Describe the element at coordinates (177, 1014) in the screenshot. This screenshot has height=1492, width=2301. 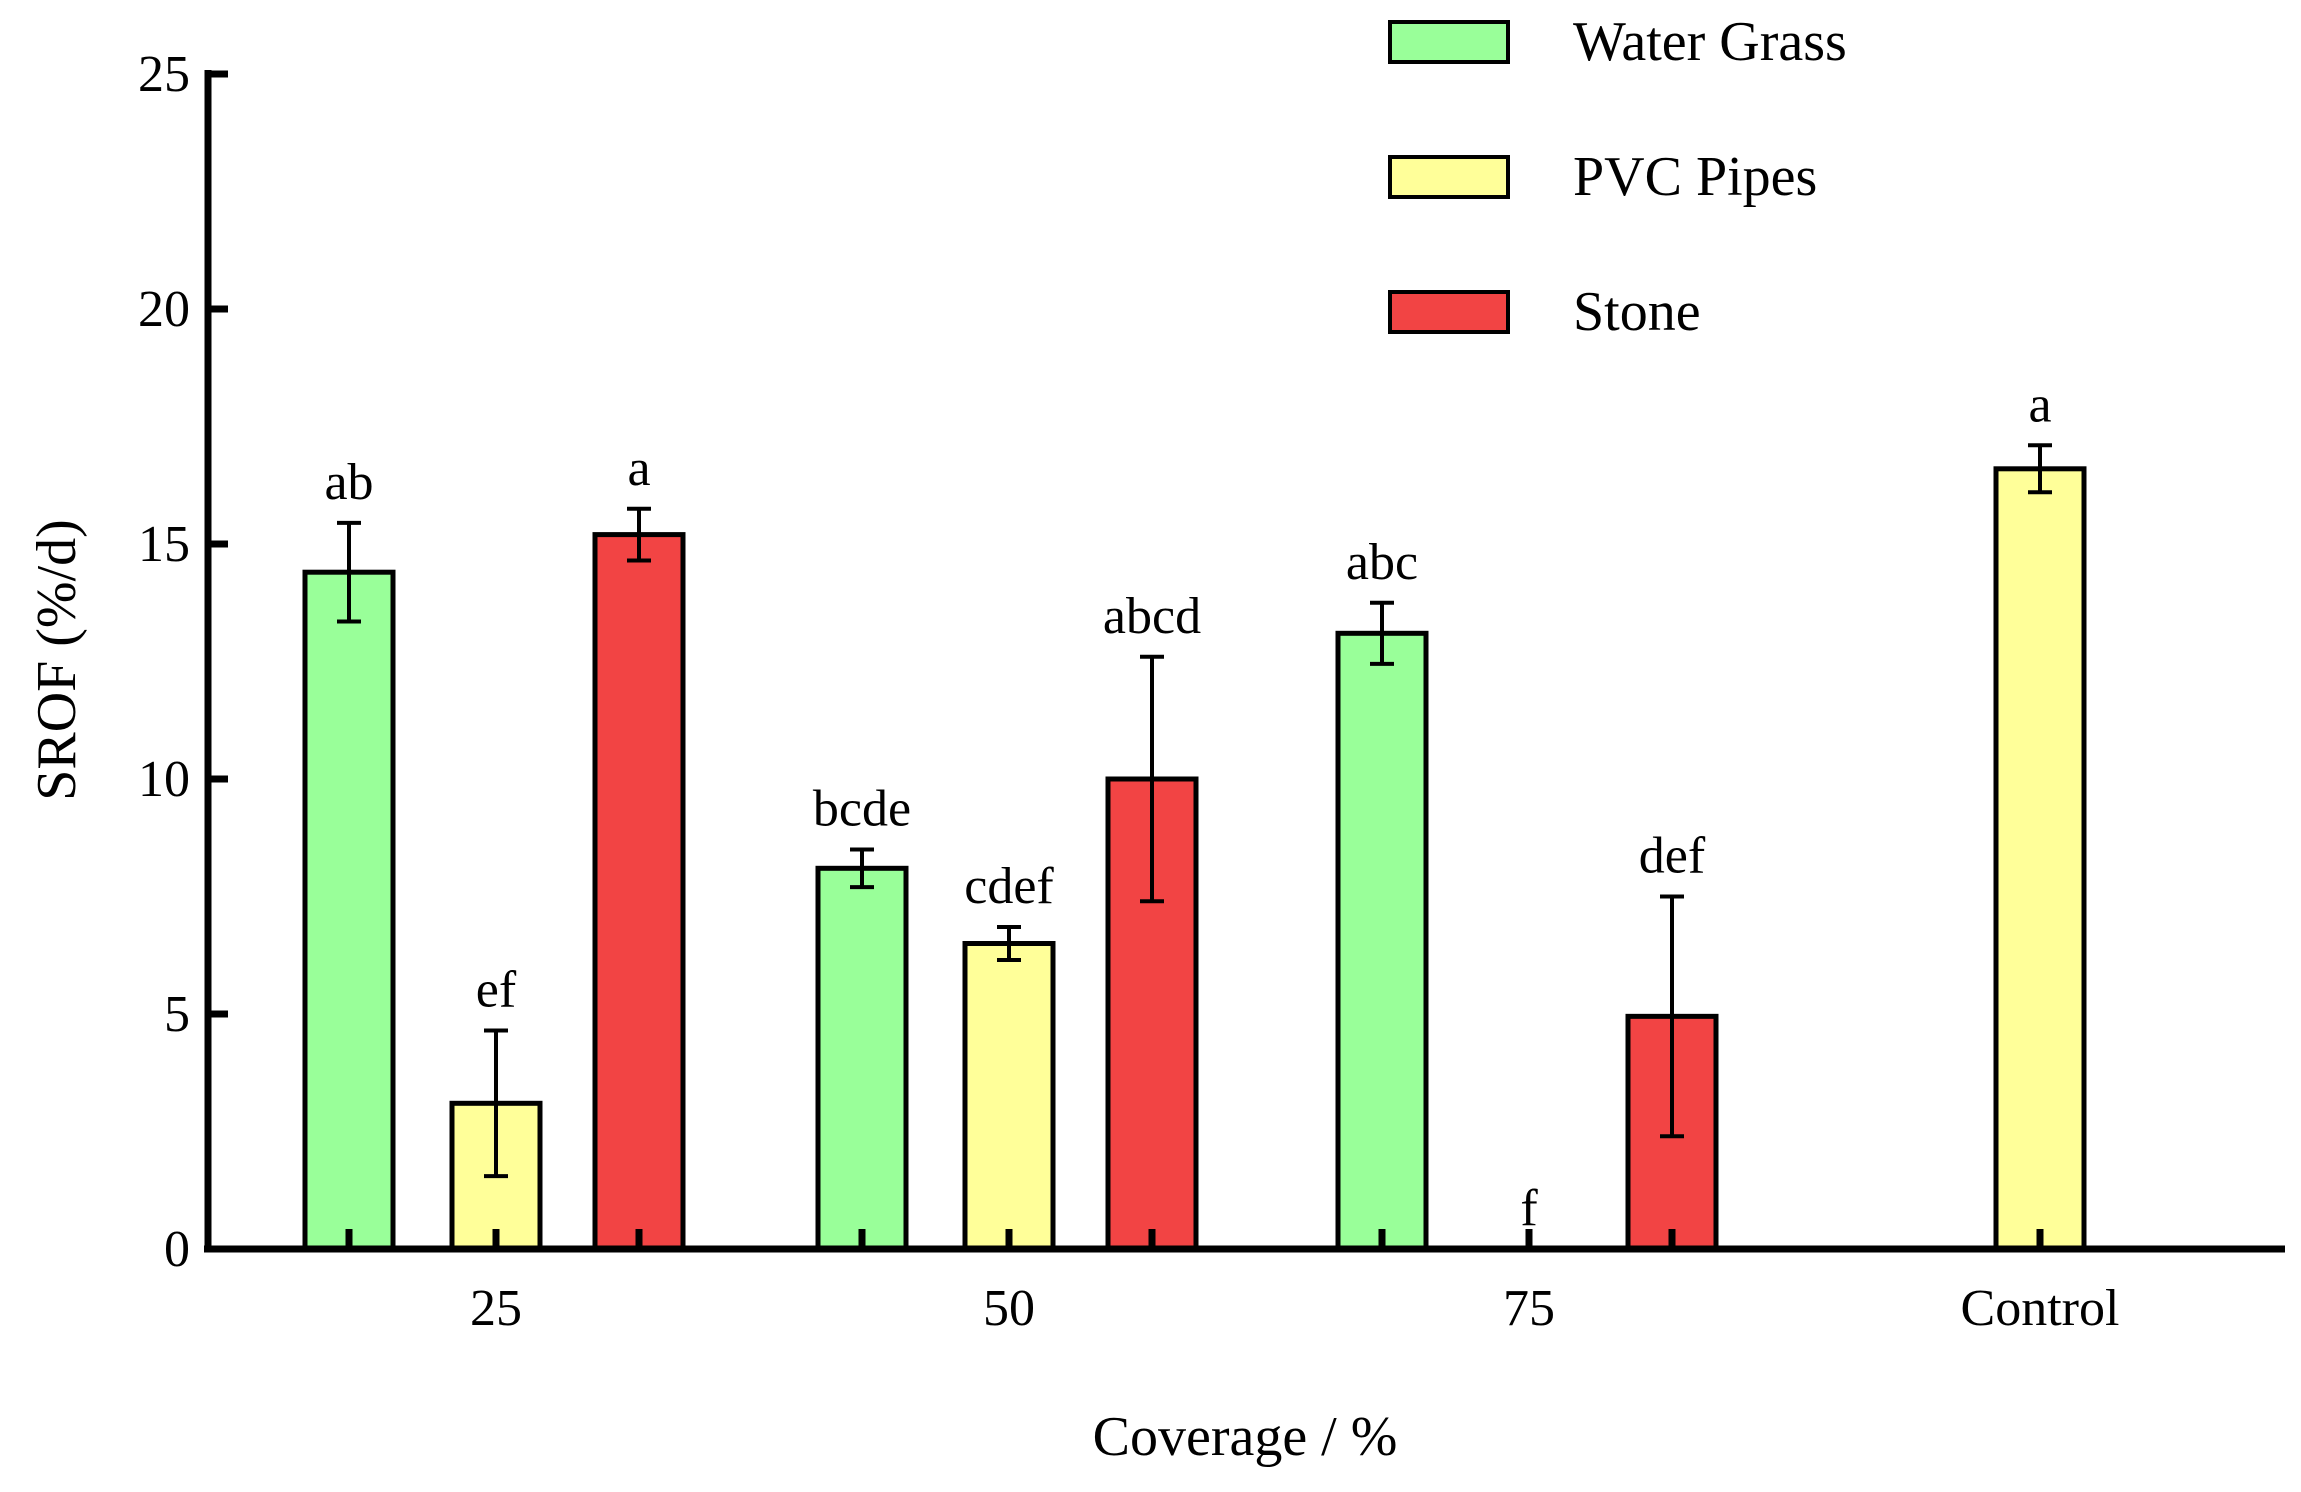
I see `y-tick-label: 5` at that location.